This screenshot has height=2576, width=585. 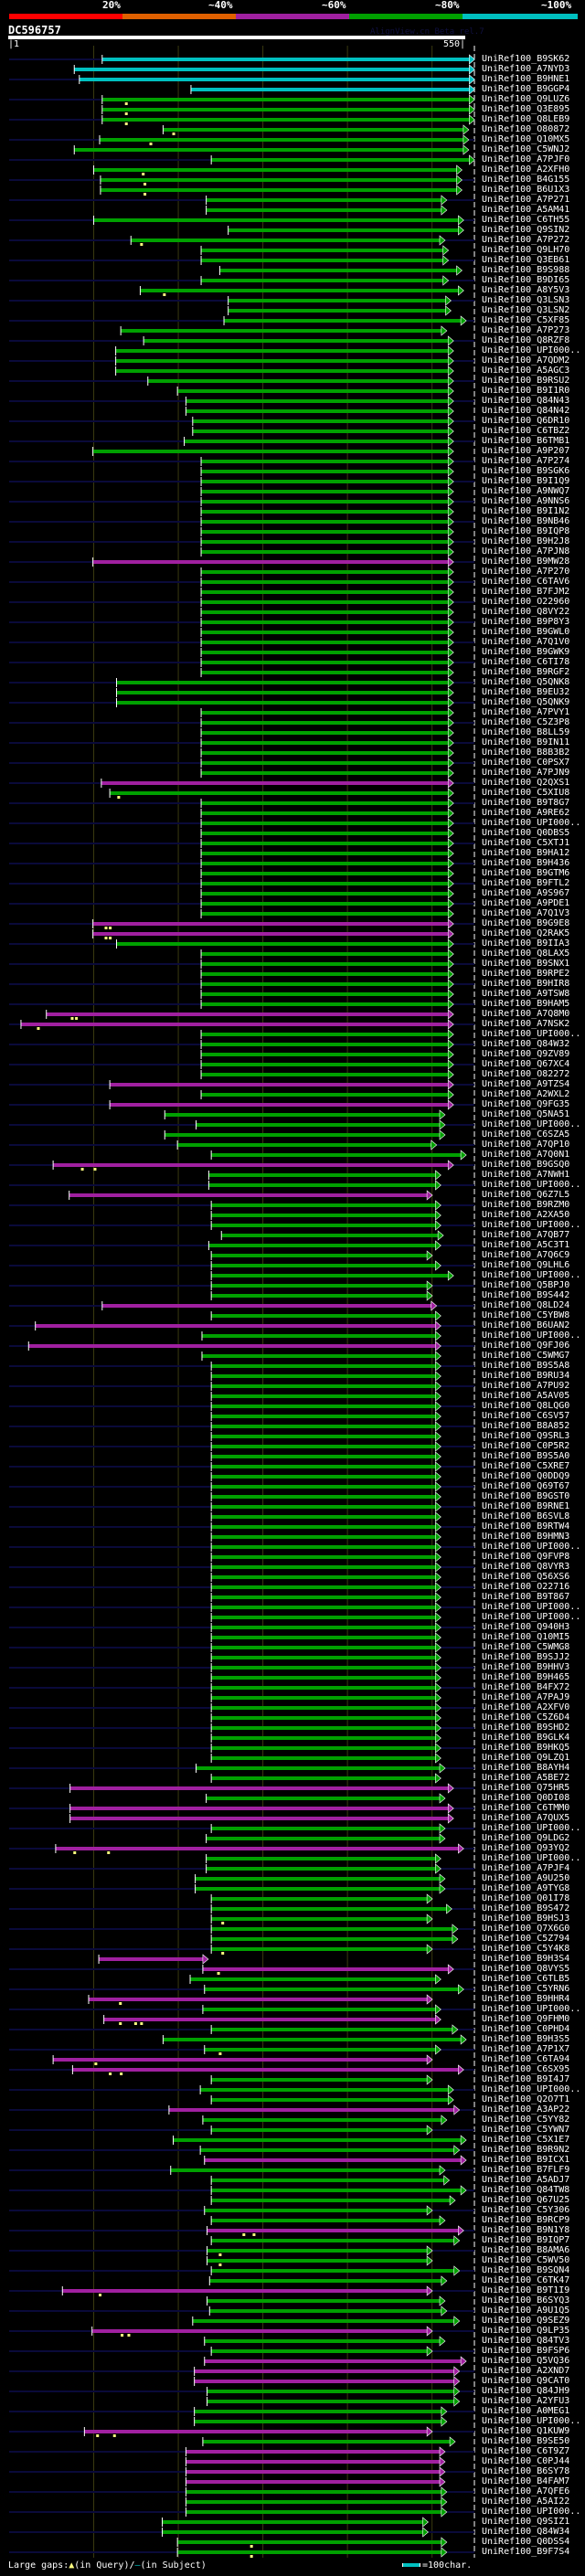 I want to click on hit-label: UniRef100_Q0DI08, so click(x=526, y=1798).